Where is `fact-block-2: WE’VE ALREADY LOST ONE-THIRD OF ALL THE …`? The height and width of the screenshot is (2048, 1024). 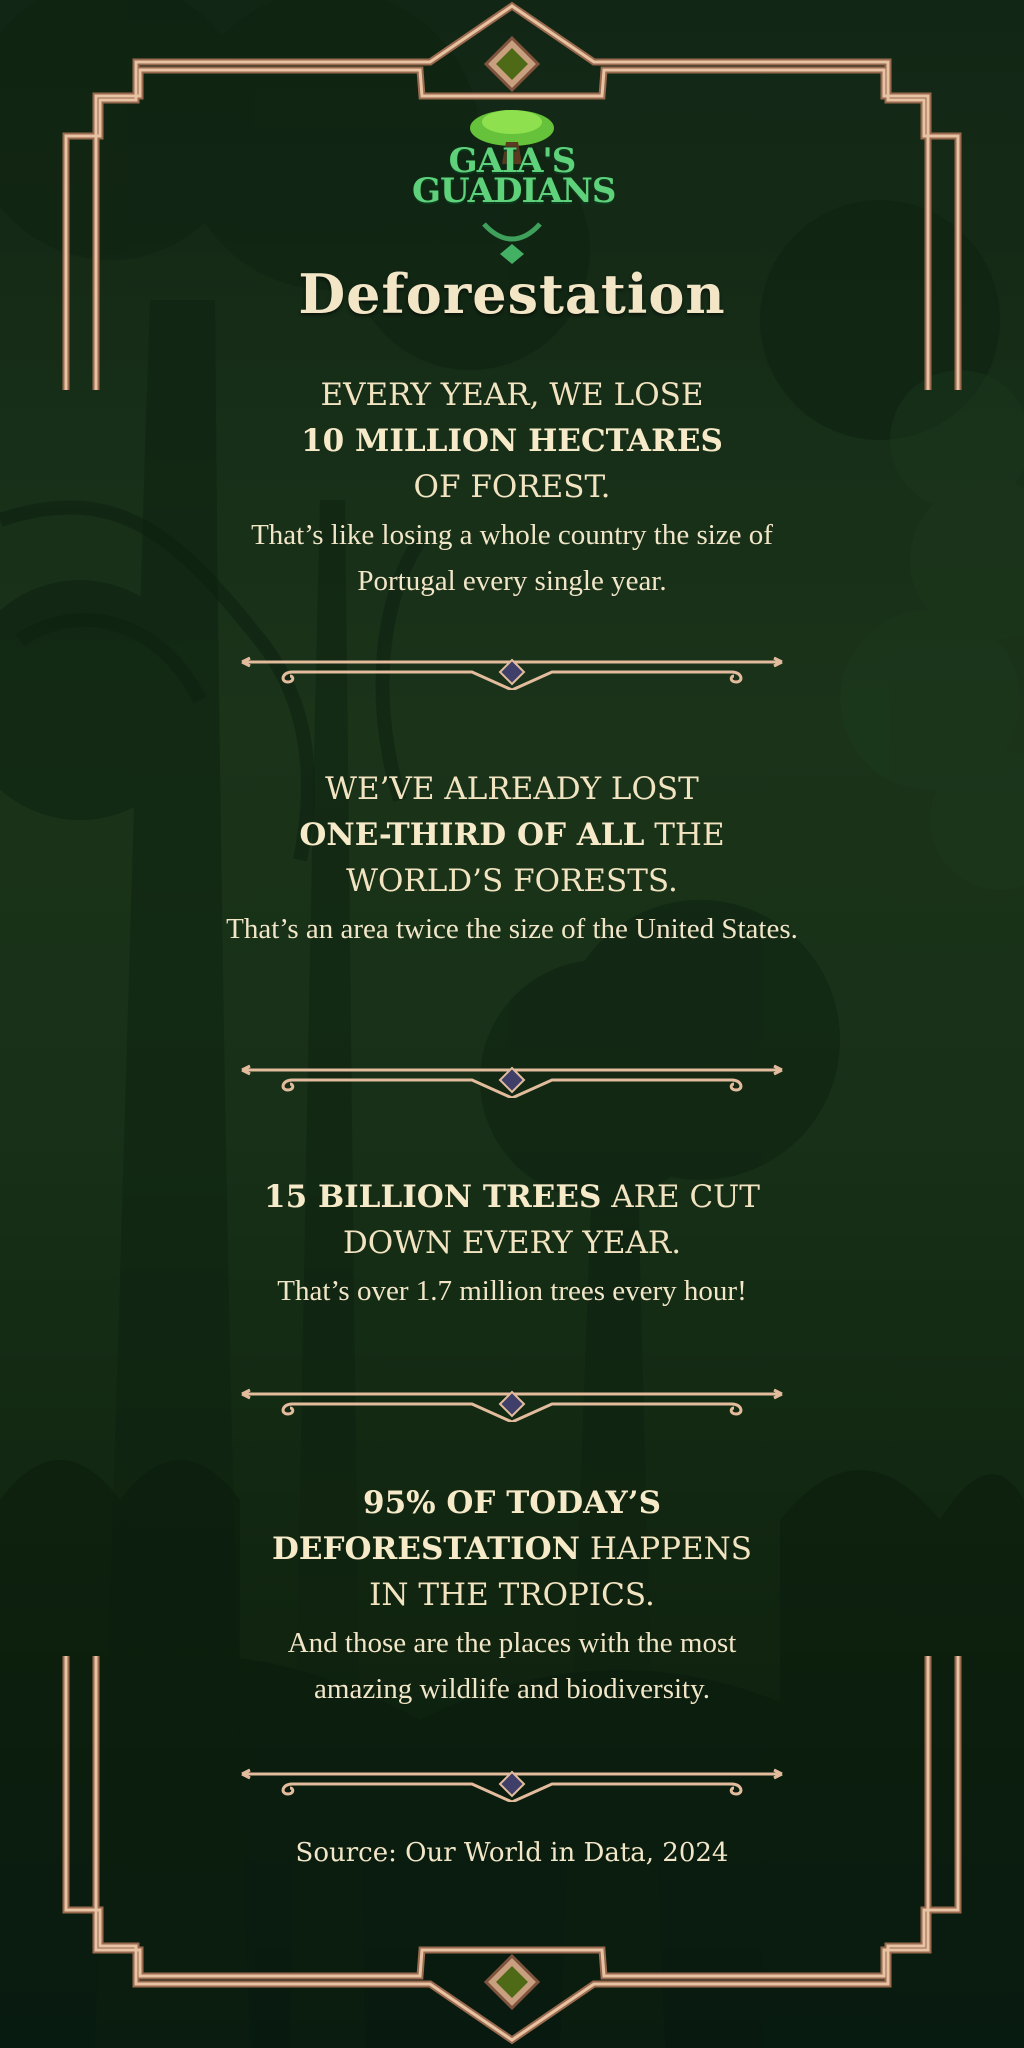 fact-block-2: WE’VE ALREADY LOST ONE-THIRD OF ALL THE … is located at coordinates (512, 859).